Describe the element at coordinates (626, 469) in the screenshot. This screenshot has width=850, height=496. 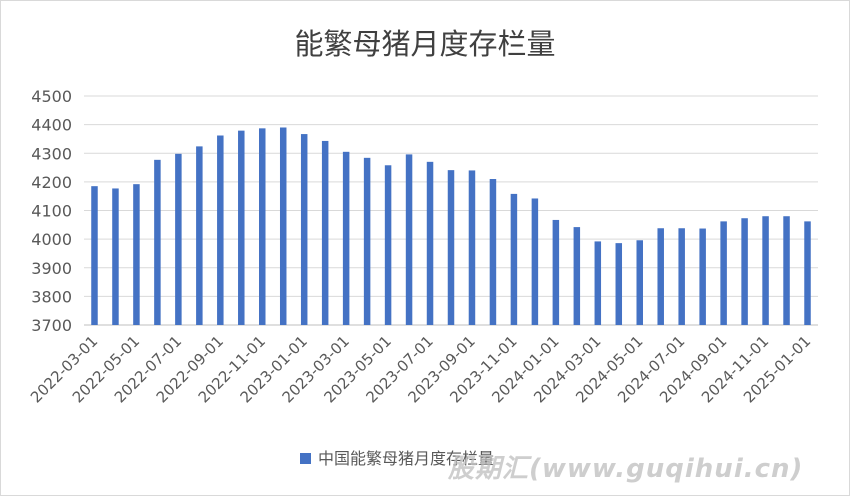
I see `watermark: 股期汇(www.guqihui.cn)` at that location.